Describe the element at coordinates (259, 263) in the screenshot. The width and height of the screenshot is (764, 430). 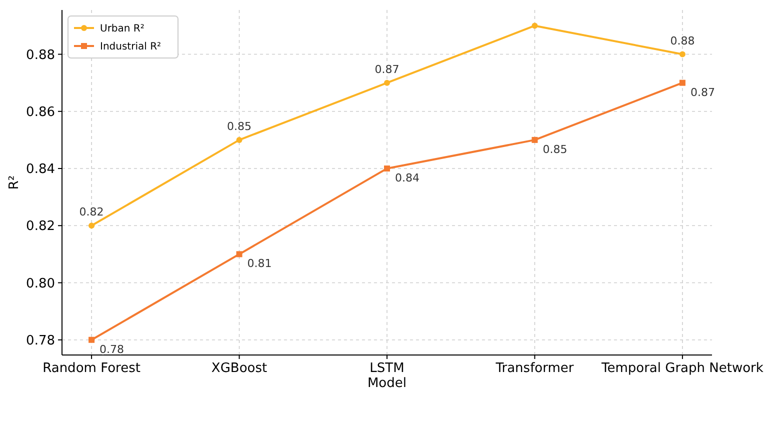
I see `data-label: 0.81` at that location.